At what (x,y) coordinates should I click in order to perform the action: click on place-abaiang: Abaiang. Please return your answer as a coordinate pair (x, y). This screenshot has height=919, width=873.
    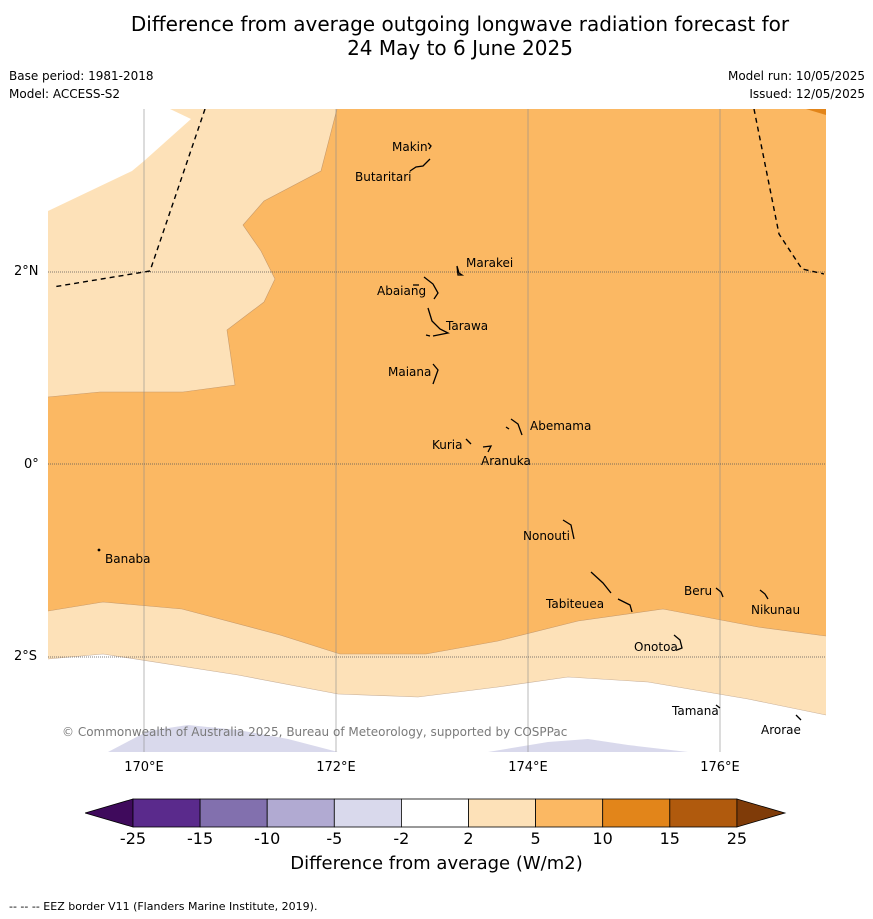
    Looking at the image, I should click on (401, 291).